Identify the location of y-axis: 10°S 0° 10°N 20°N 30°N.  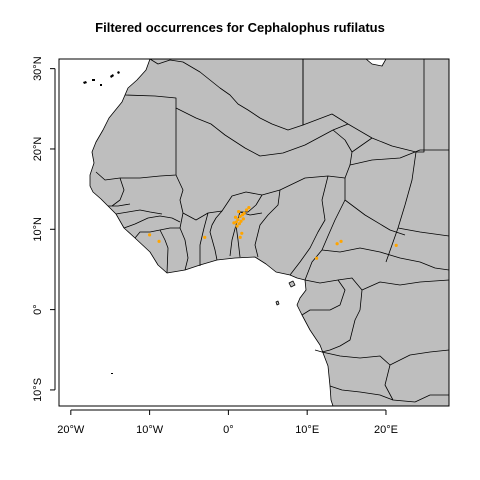
(44, 229).